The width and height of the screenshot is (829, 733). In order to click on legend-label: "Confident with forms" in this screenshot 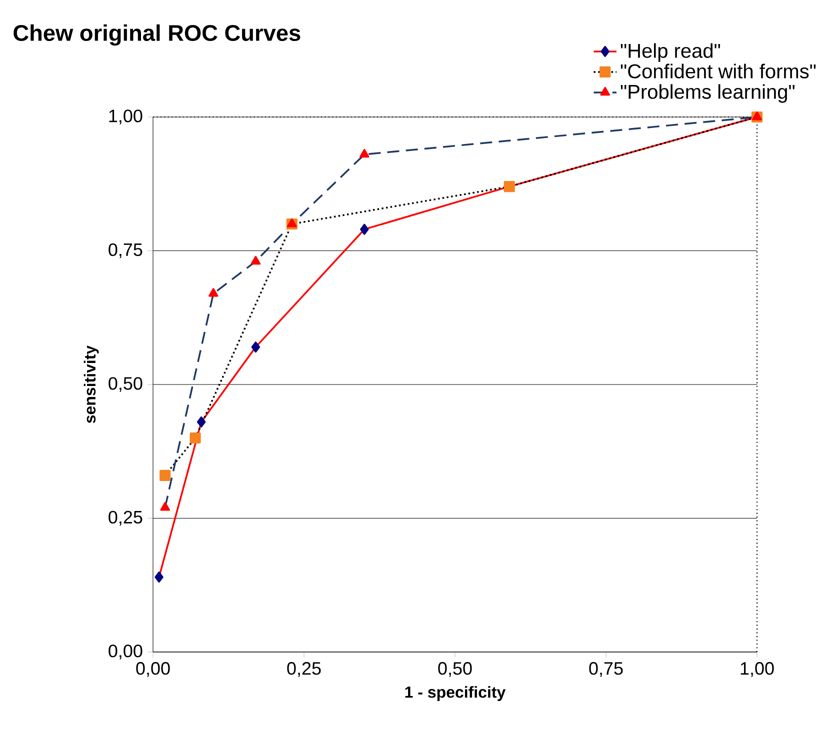, I will do `click(718, 71)`.